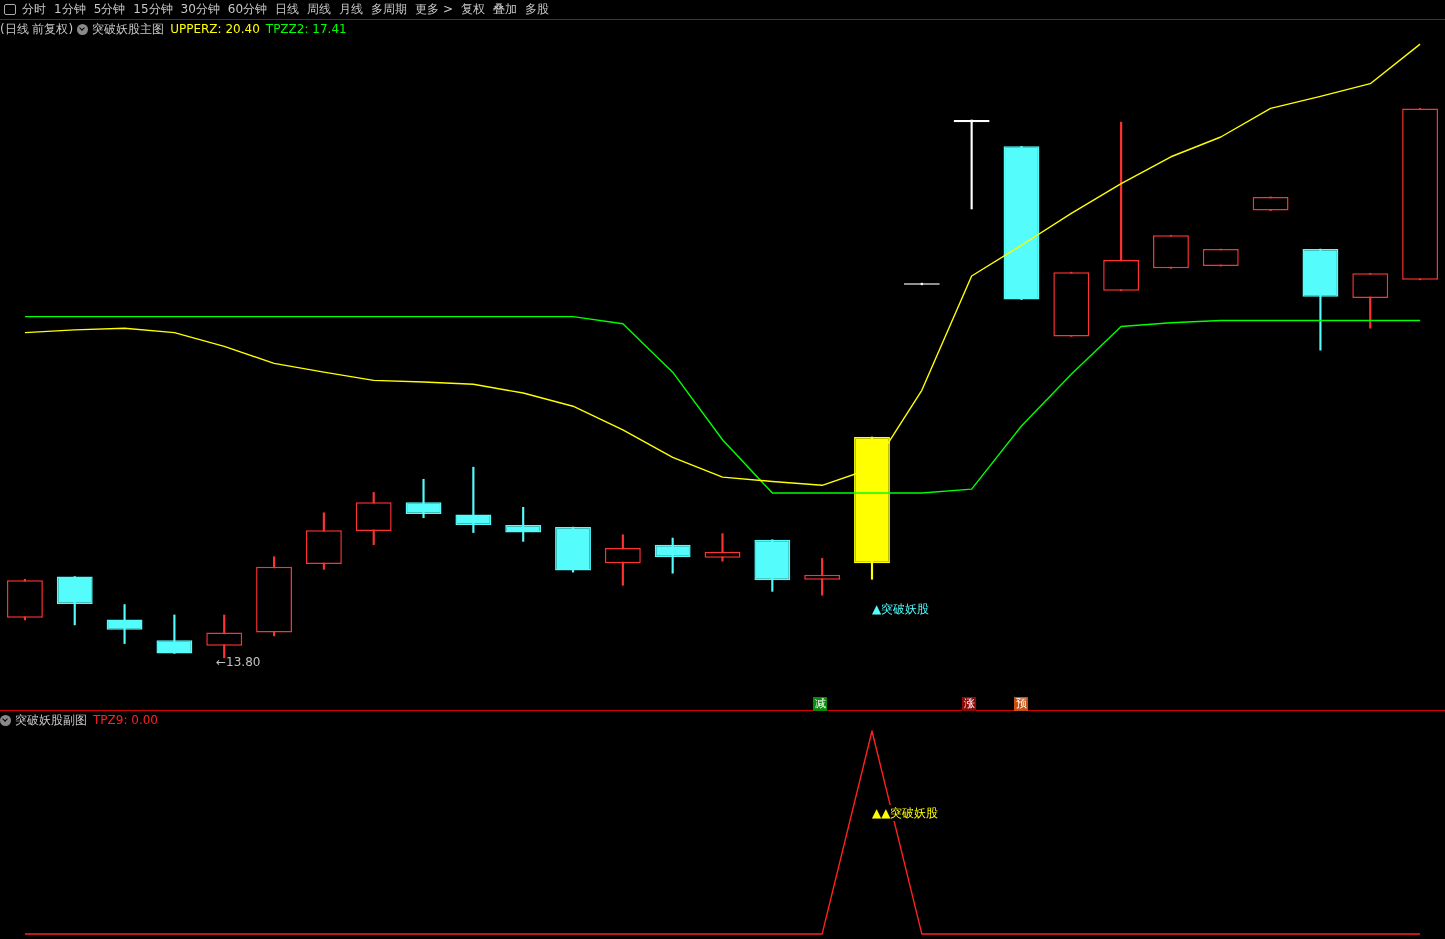 The image size is (1445, 939). Describe the element at coordinates (389, 9) in the screenshot. I see `text: 多周期` at that location.